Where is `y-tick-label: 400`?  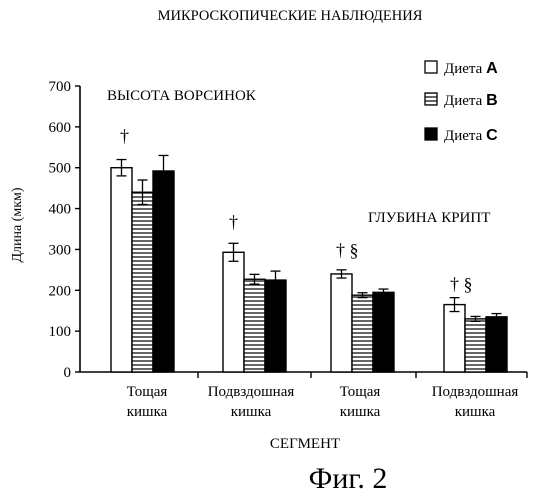
y-tick-label: 400 is located at coordinates (60, 210).